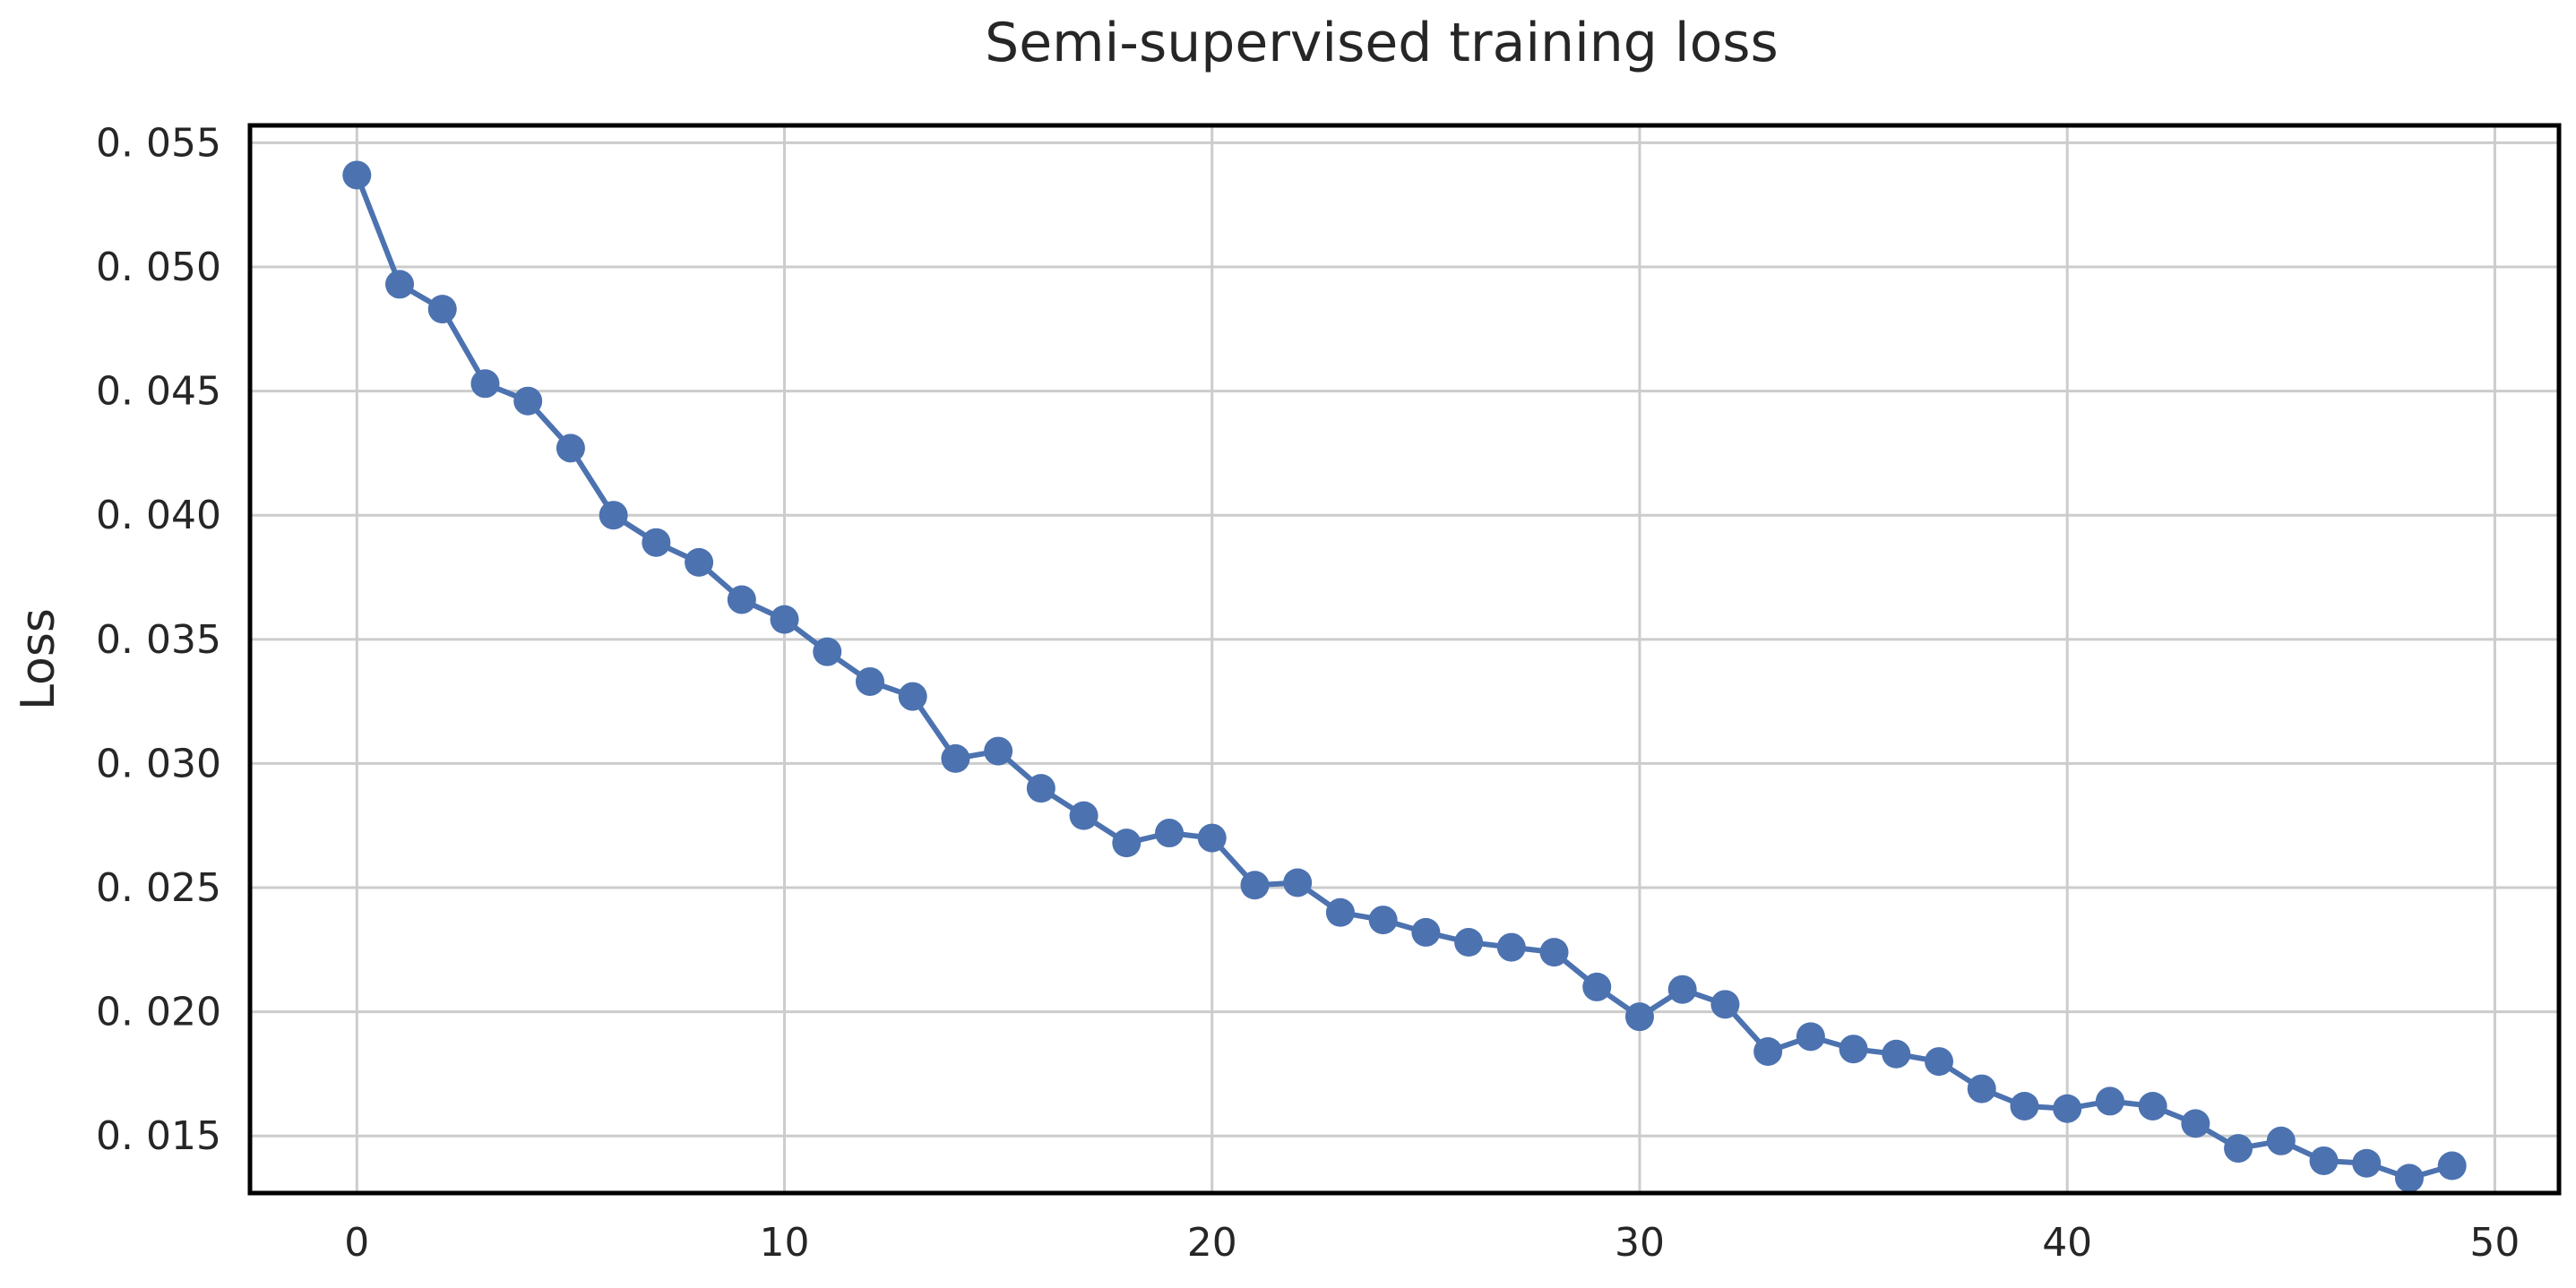 The width and height of the screenshot is (2576, 1288). Describe the element at coordinates (356, 1243) in the screenshot. I see `x-tick-label: 0` at that location.